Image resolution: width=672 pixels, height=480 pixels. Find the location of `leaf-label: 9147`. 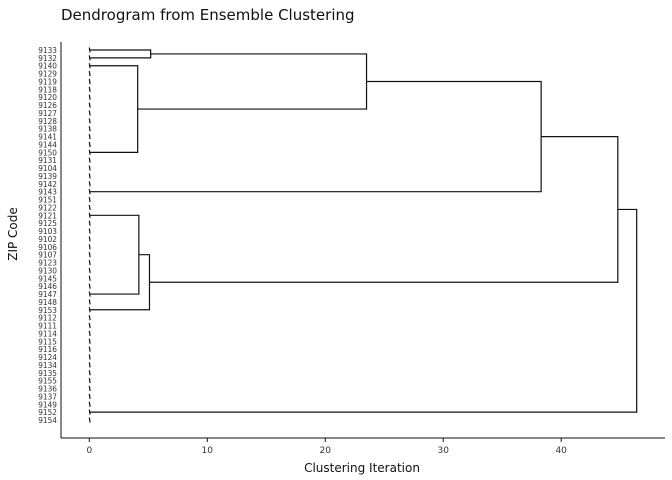

leaf-label: 9147 is located at coordinates (47, 294).